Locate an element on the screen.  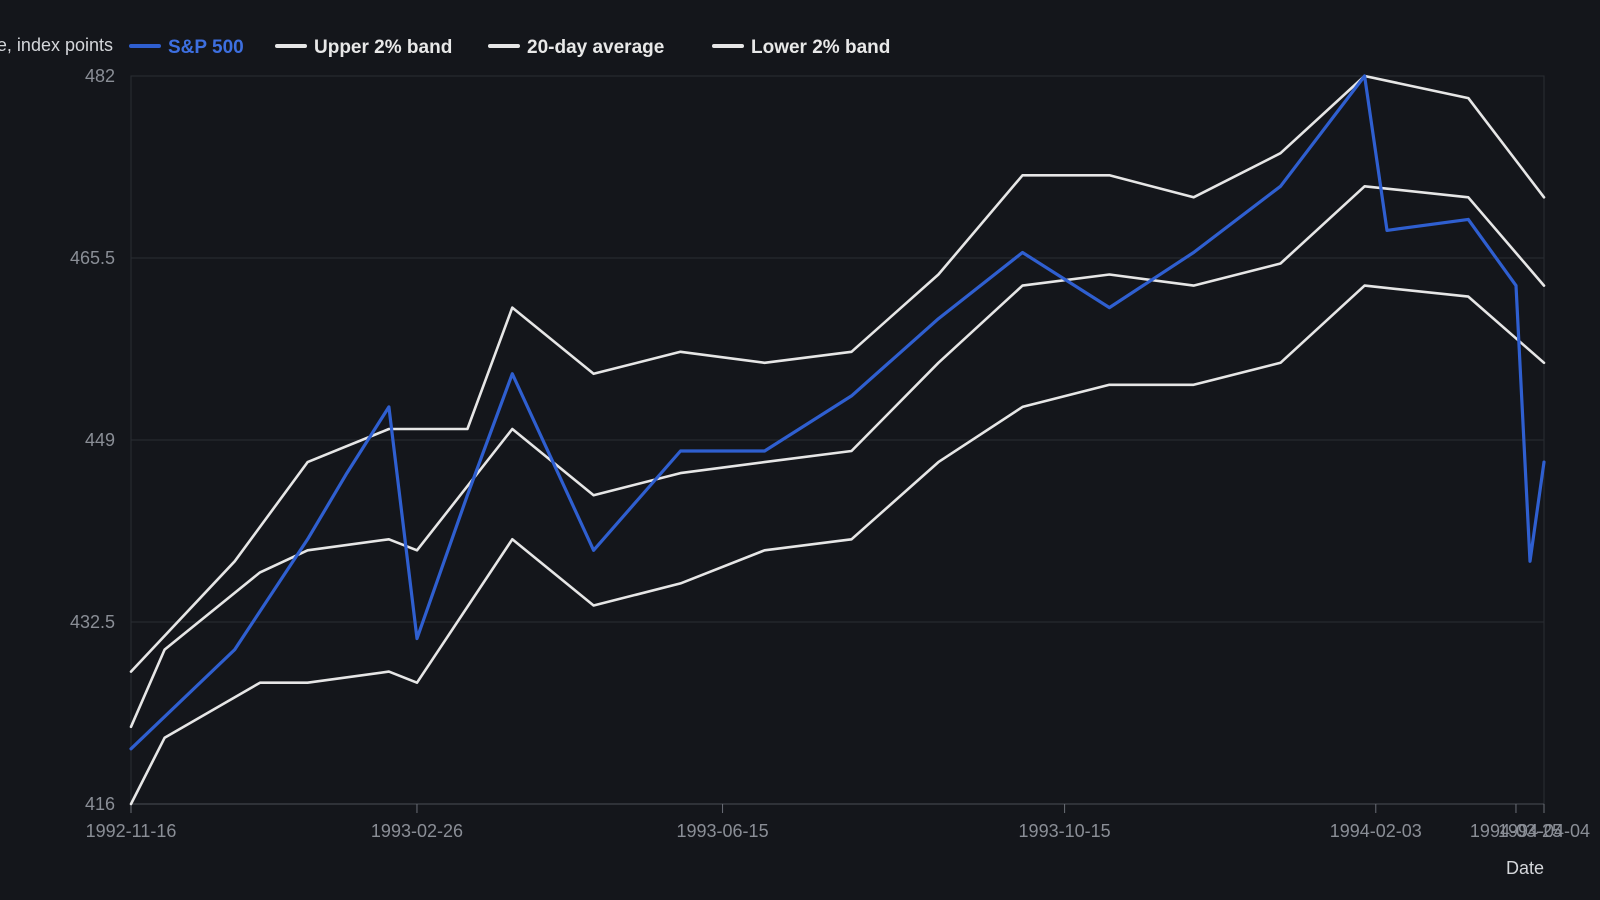
x-tick-label: 1993-02-26 is located at coordinates (417, 831).